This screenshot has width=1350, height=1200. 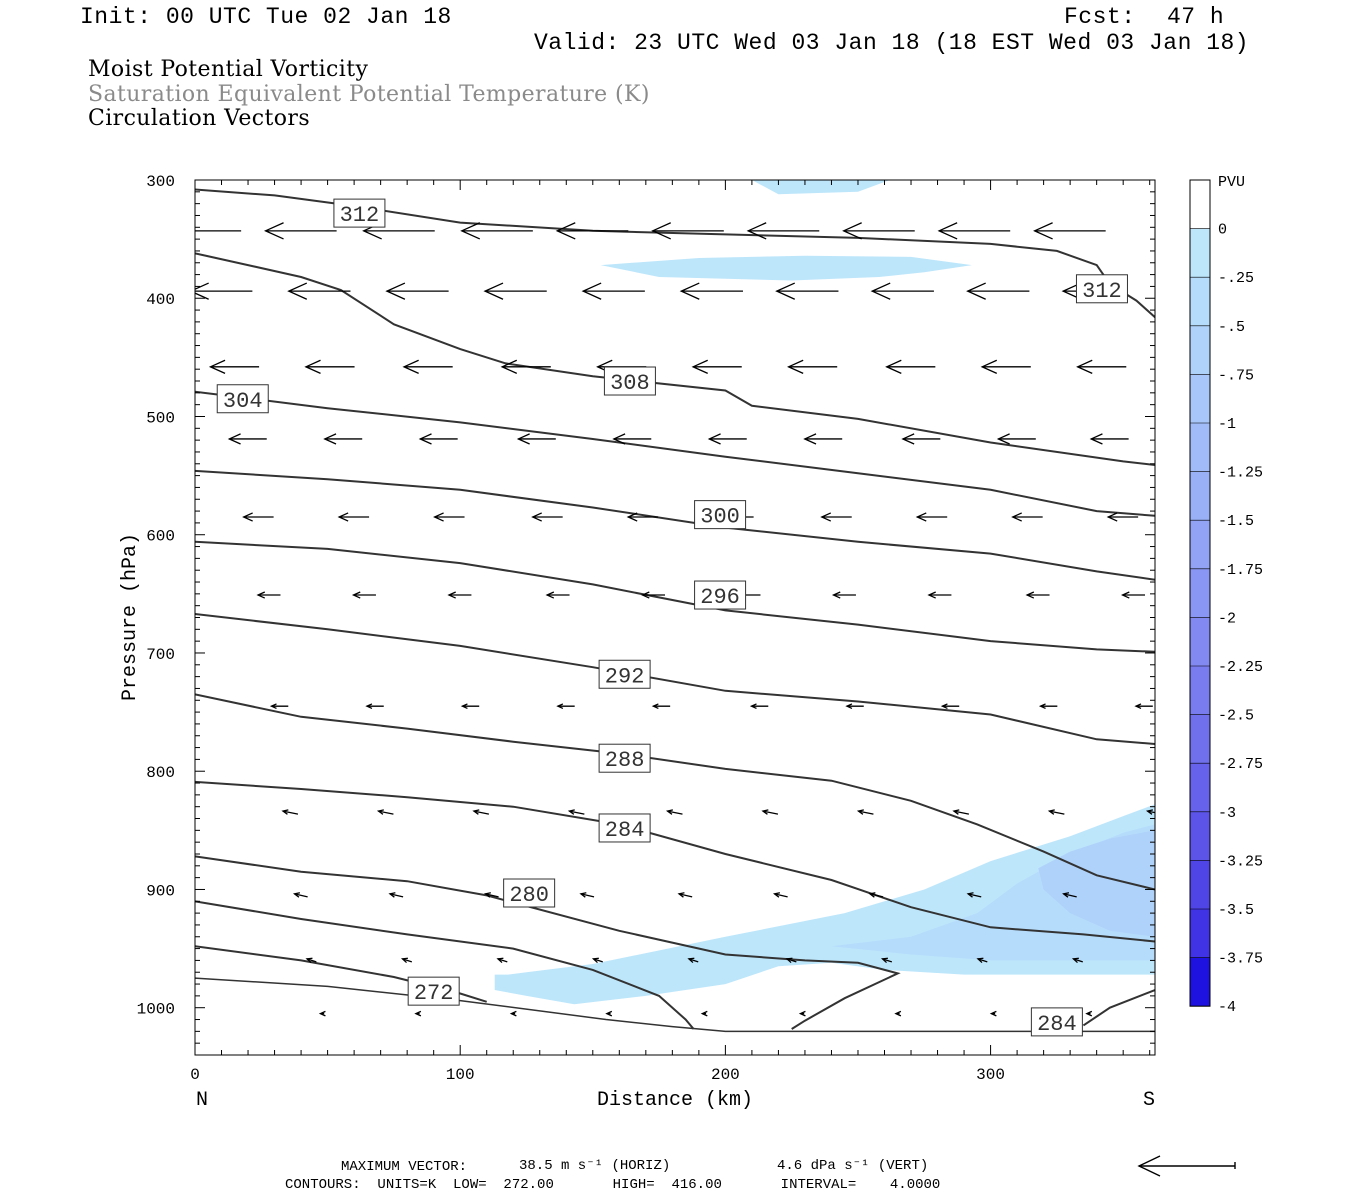 I want to click on x-axis-title: Distance (km), so click(x=675, y=1100).